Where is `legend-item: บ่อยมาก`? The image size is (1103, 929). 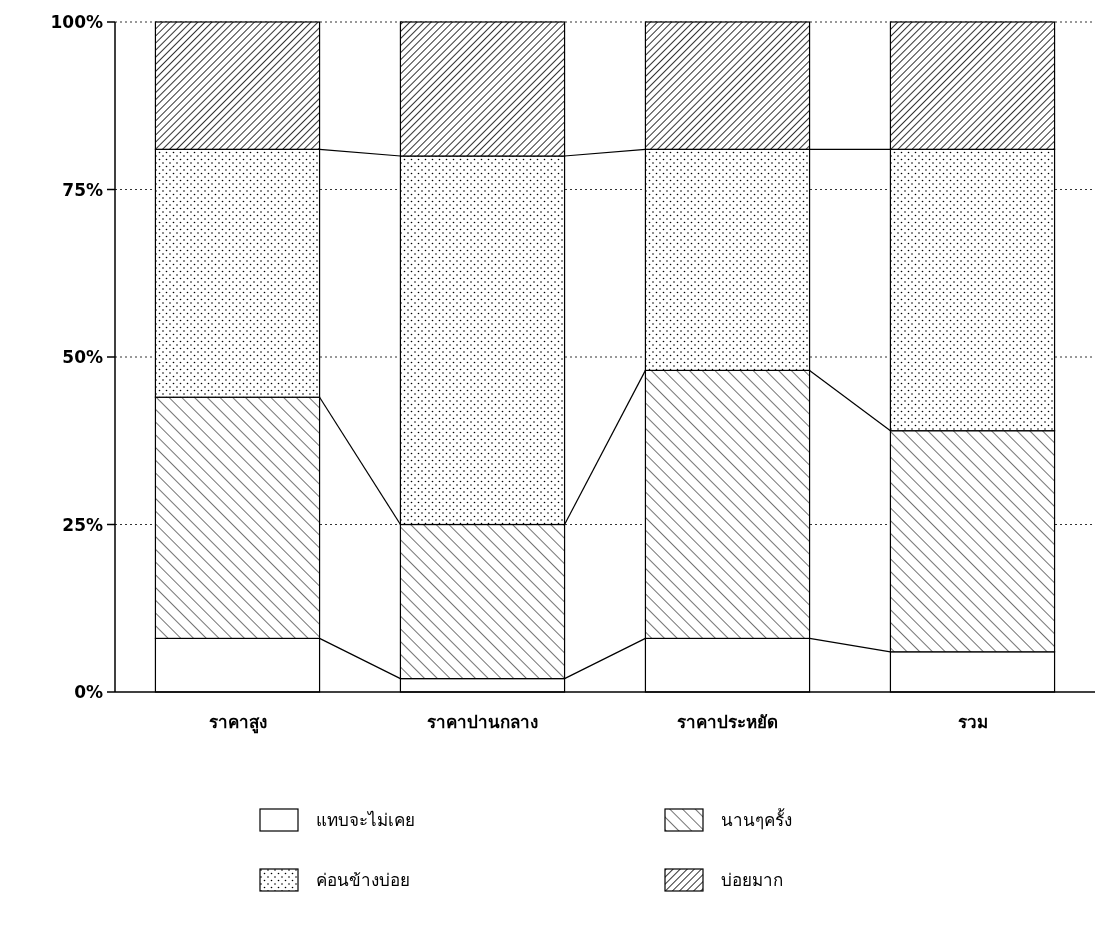 legend-item: บ่อยมาก is located at coordinates (723, 880).